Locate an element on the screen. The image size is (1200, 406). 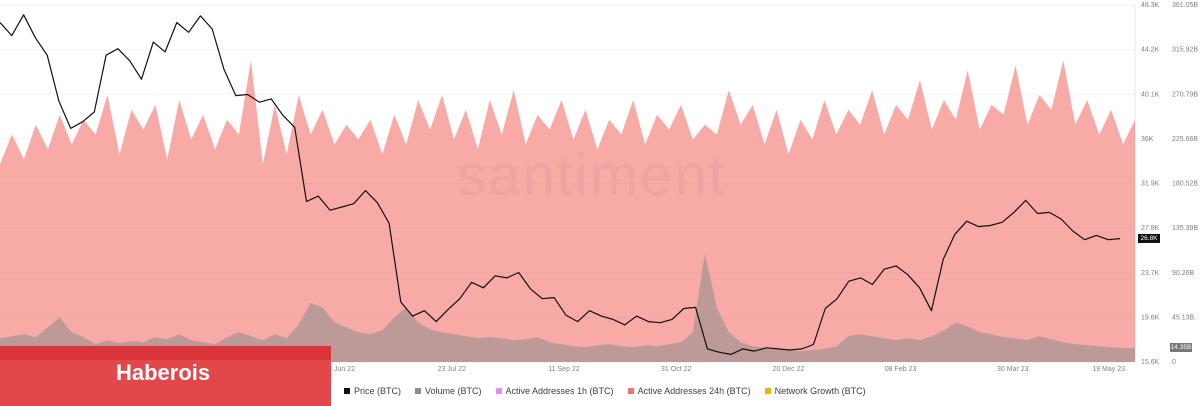
y-right-tick-label: 225.66B is located at coordinates (1185, 139).